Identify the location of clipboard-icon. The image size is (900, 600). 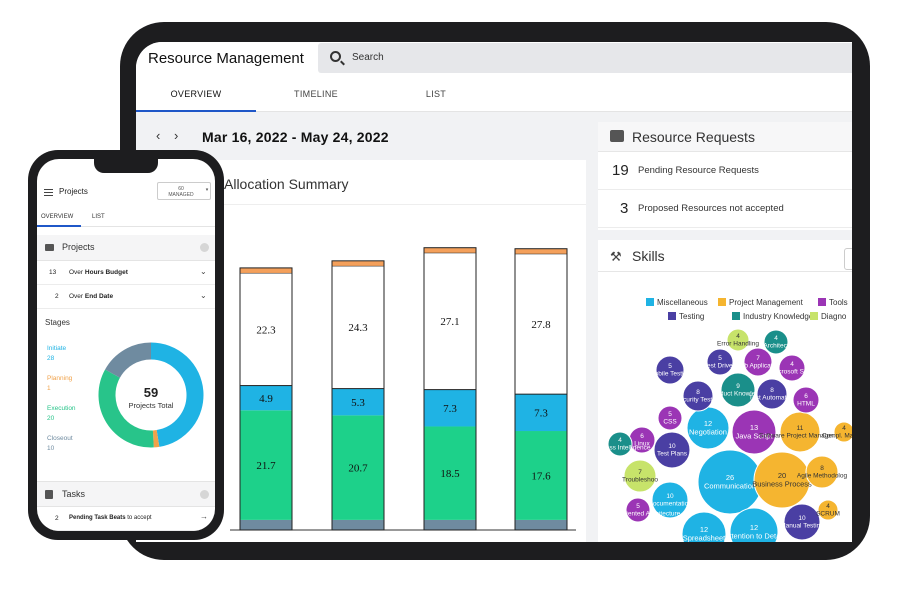
(49, 494).